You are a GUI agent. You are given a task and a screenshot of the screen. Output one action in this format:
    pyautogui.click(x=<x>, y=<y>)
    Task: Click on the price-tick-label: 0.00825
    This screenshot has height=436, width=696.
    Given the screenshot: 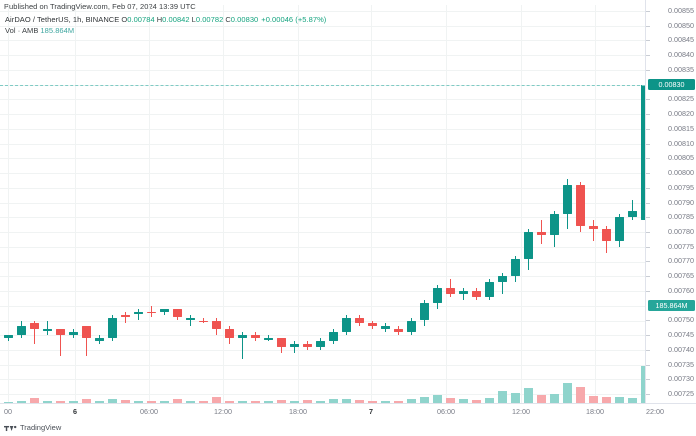 What is the action you would take?
    pyautogui.click(x=681, y=99)
    